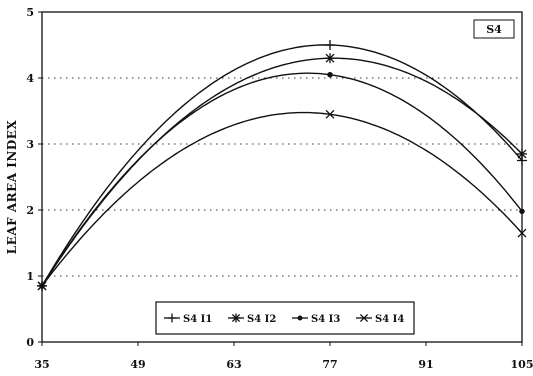 This screenshot has width=533, height=376. What do you see at coordinates (12, 187) in the screenshot?
I see `y-axis-label: LEAF AREA INDEX` at bounding box center [12, 187].